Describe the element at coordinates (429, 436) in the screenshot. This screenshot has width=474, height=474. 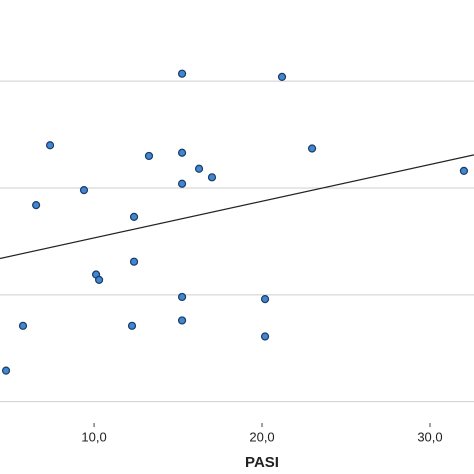
I see `x-tick-label: 30,0` at that location.